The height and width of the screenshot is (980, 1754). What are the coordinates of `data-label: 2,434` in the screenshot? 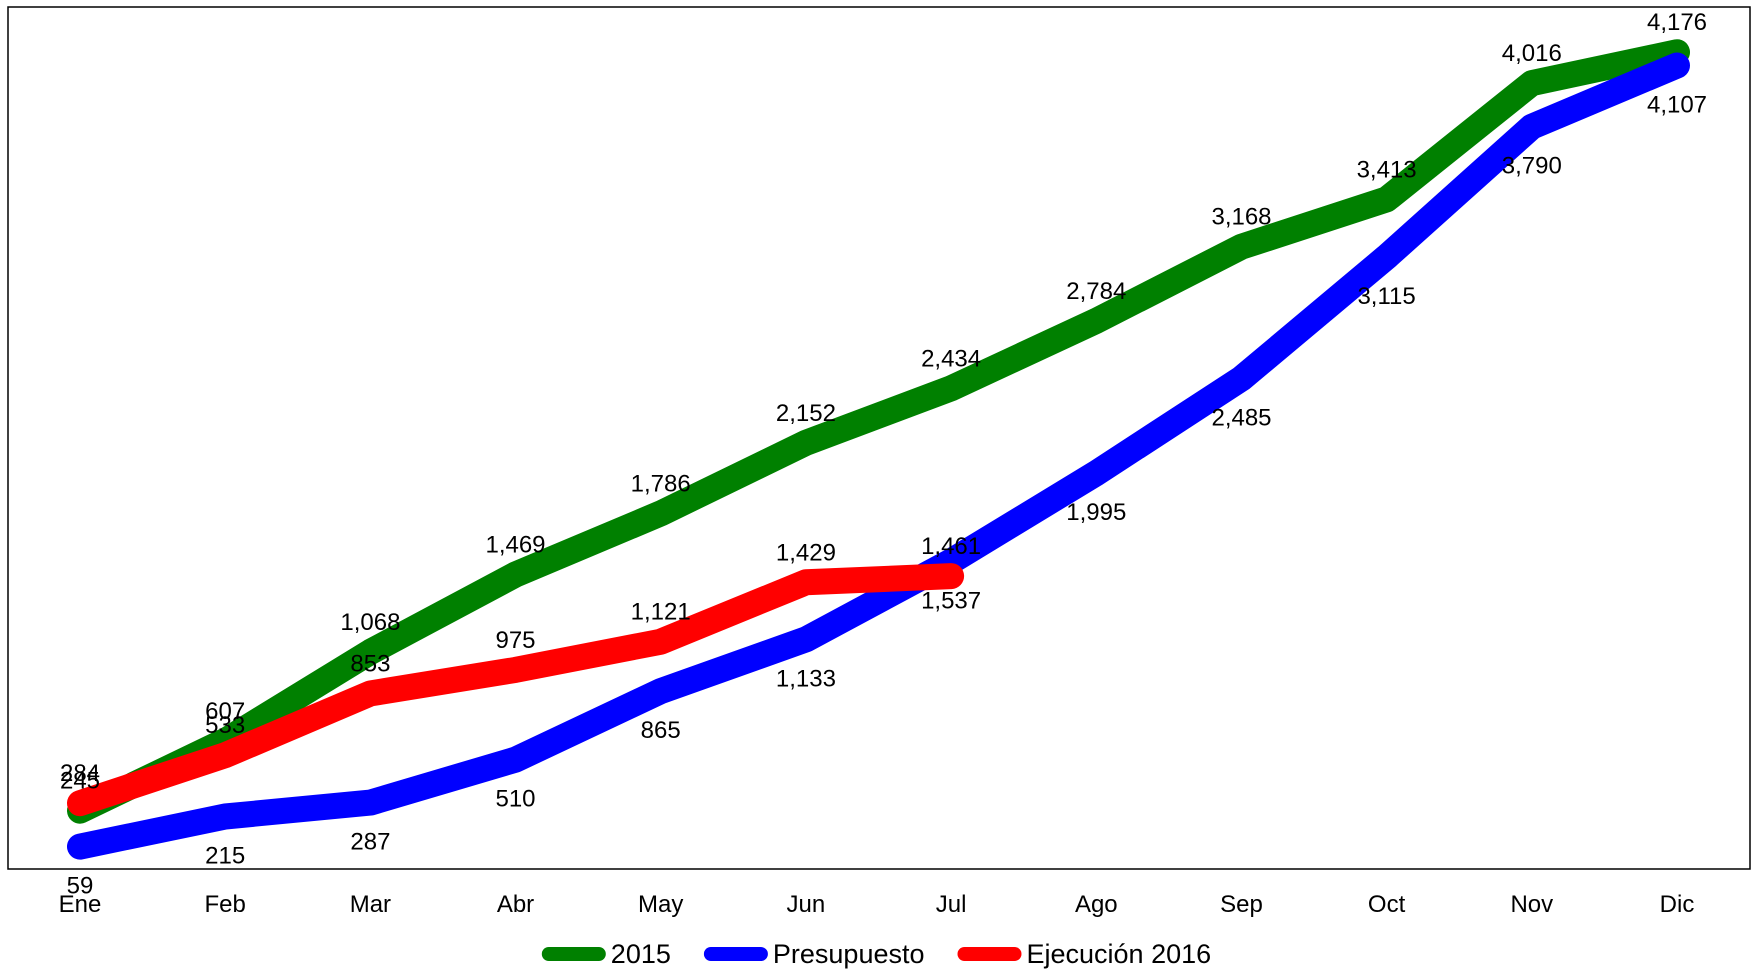 It's located at (951, 358).